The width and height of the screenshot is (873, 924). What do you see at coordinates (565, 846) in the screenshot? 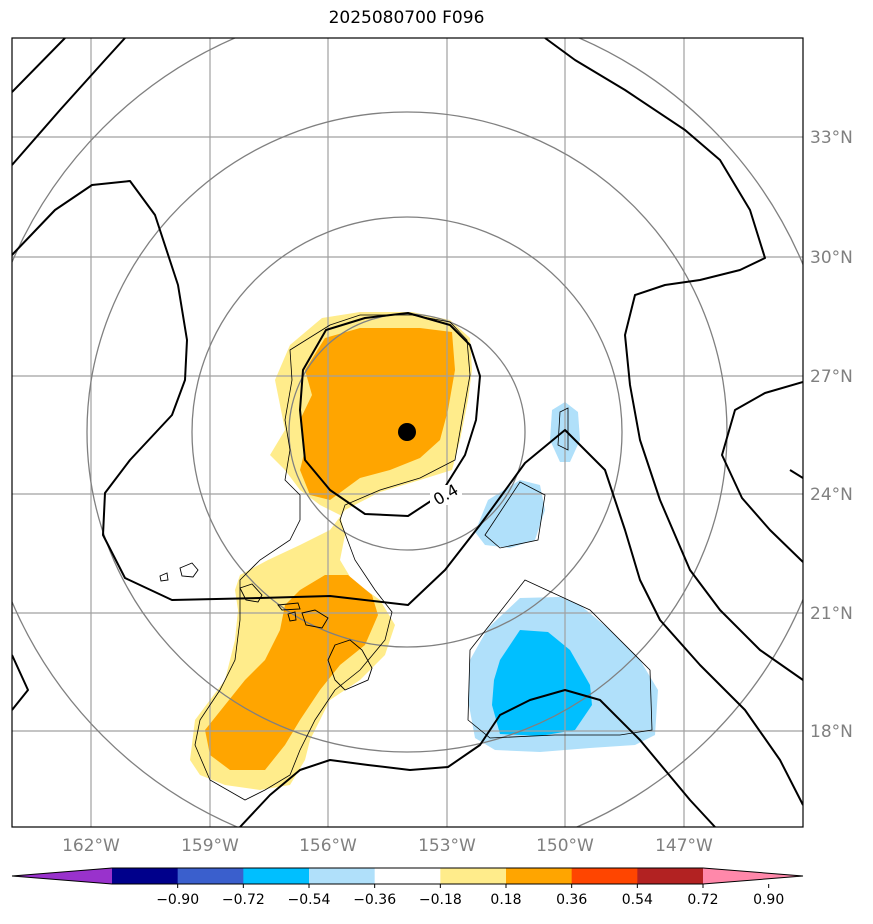
I see `lon-label: 150°W` at bounding box center [565, 846].